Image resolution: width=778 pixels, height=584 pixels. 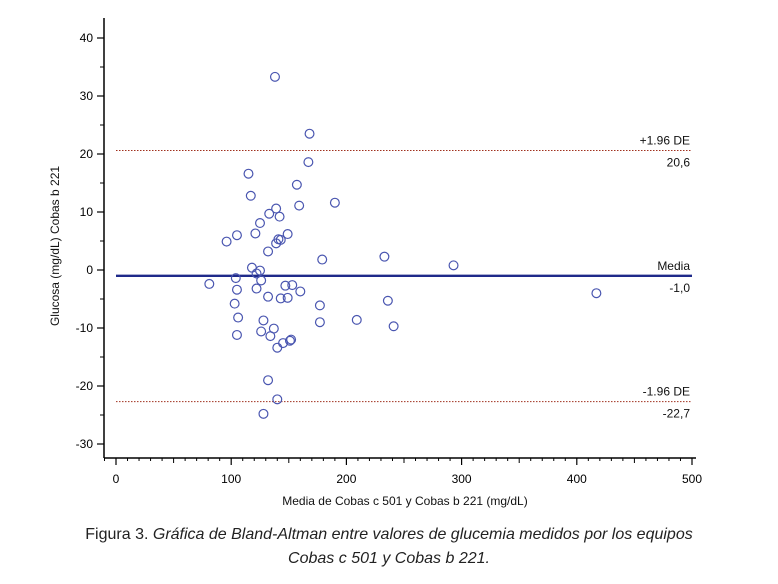 I want to click on y-tick-label: -10, so click(x=85, y=328).